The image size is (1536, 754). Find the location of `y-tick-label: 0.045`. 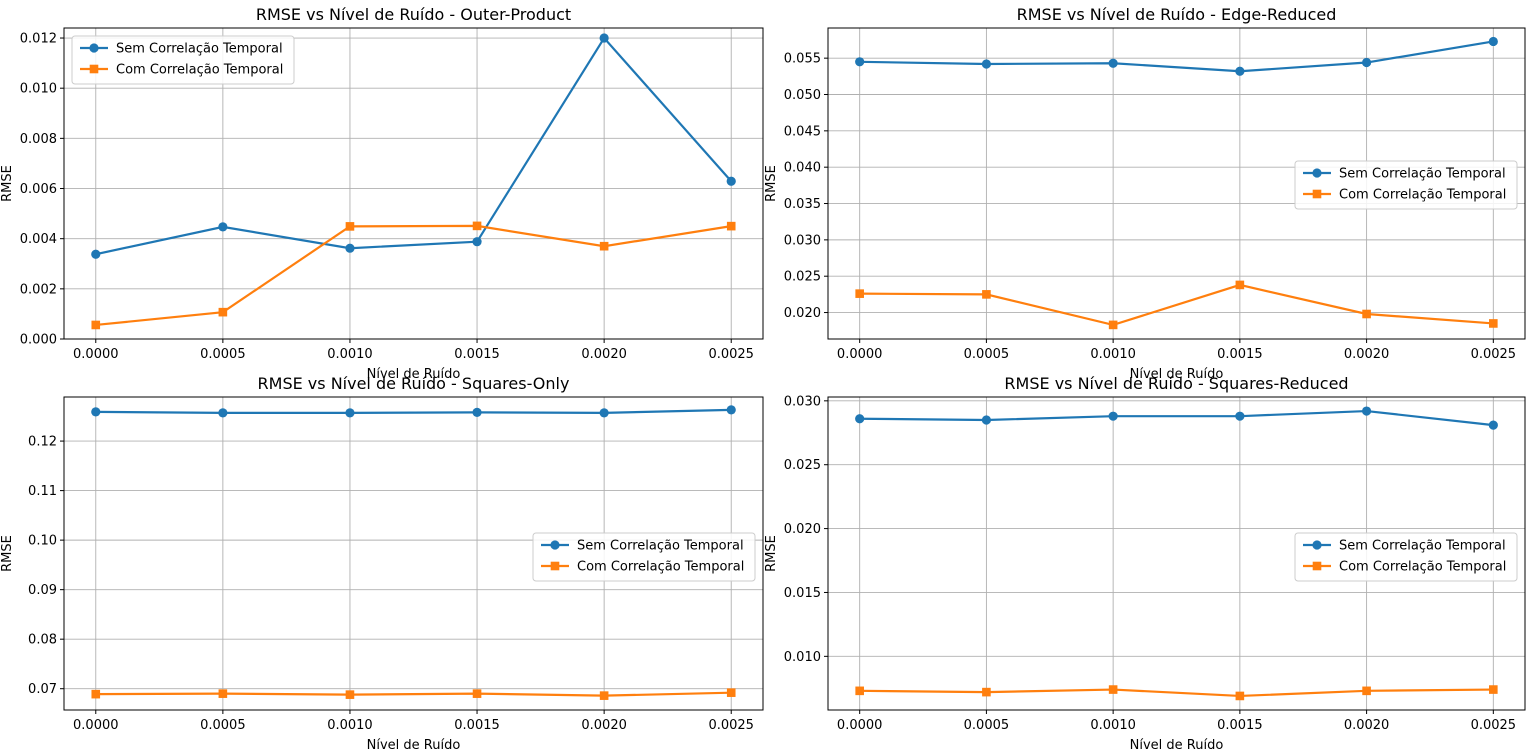

y-tick-label: 0.045 is located at coordinates (802, 131).